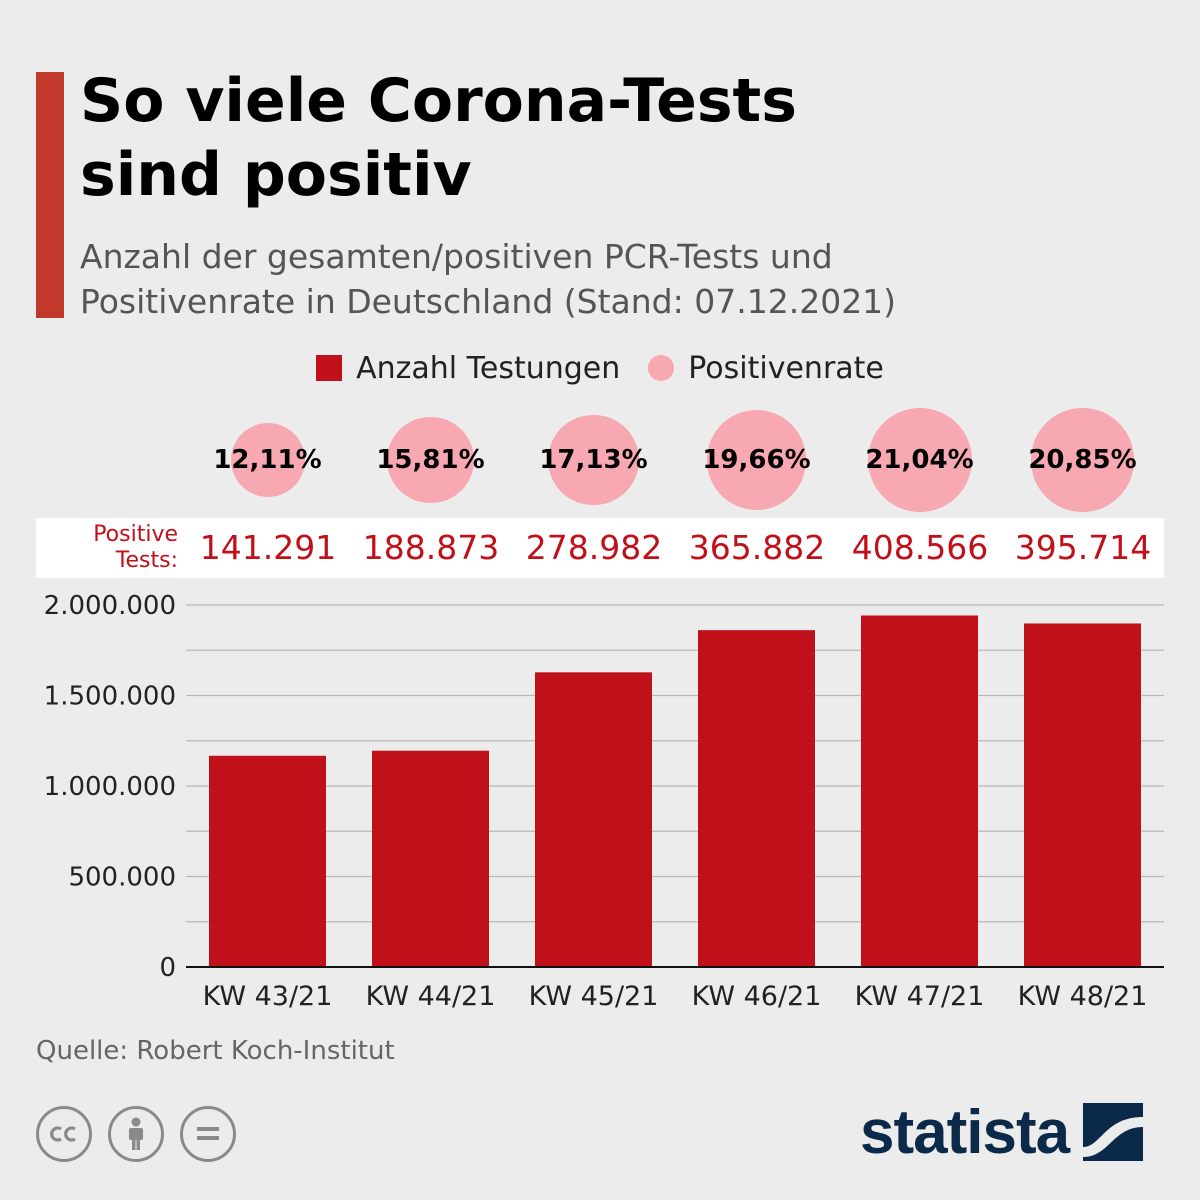  Describe the element at coordinates (431, 547) in the screenshot. I see `positive-tests-value: 188.873` at that location.